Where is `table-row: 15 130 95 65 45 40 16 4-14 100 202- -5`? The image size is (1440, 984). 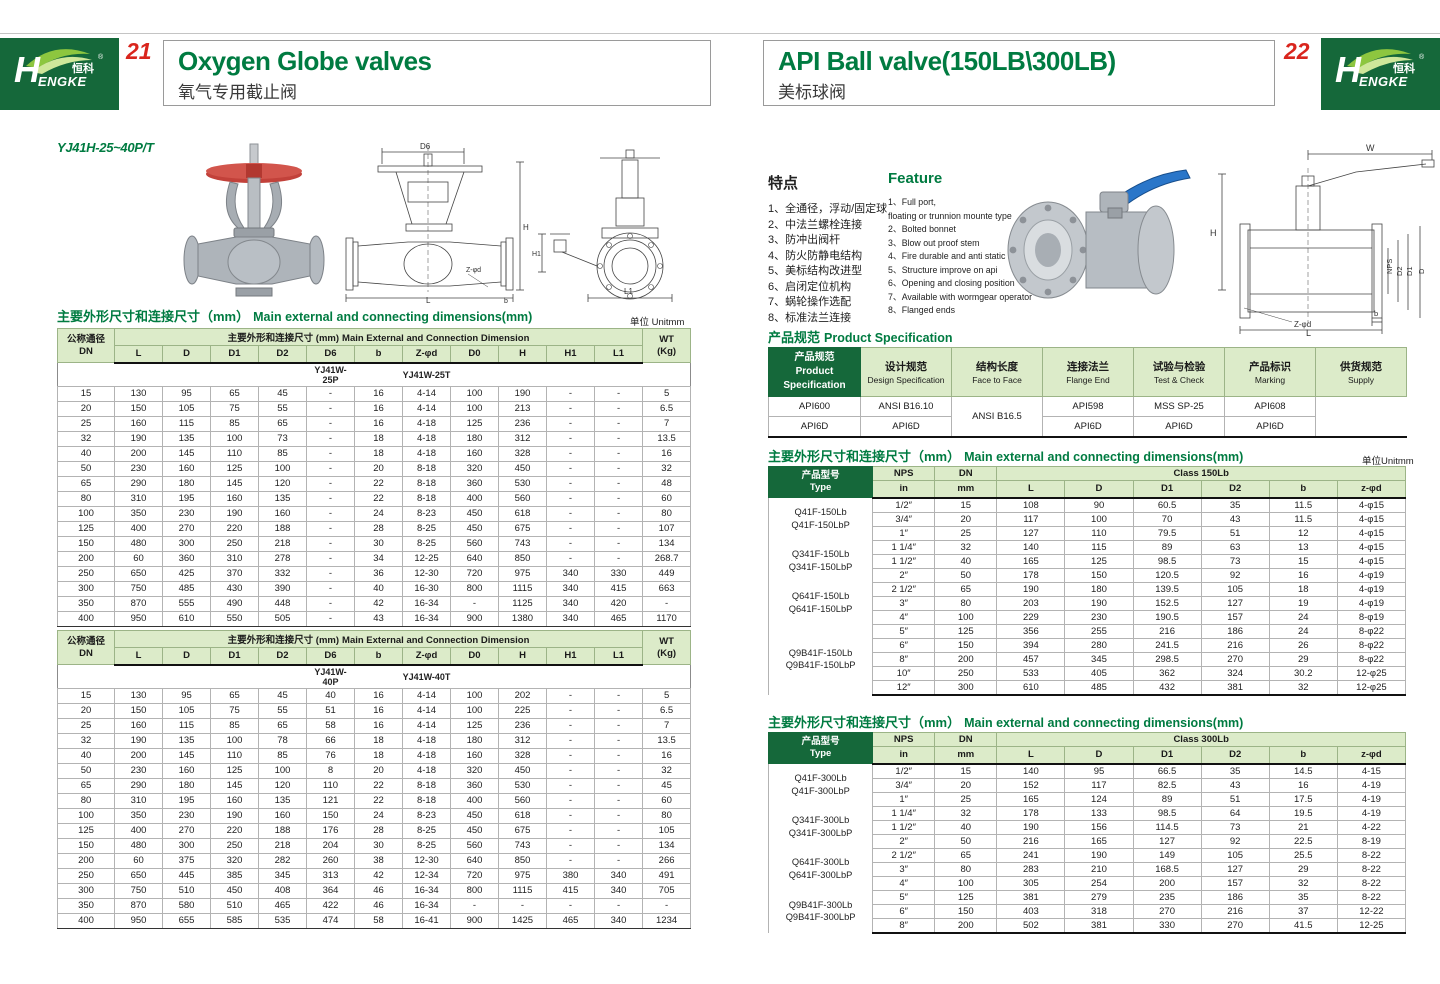
table-row: 15 130 95 65 45 40 16 4-14 100 202- -5 is located at coordinates (374, 695).